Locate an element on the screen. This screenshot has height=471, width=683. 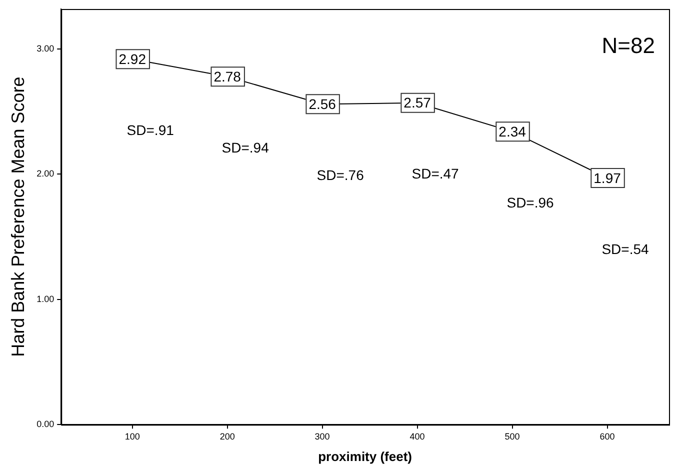
annotation: N=82 is located at coordinates (628, 45).